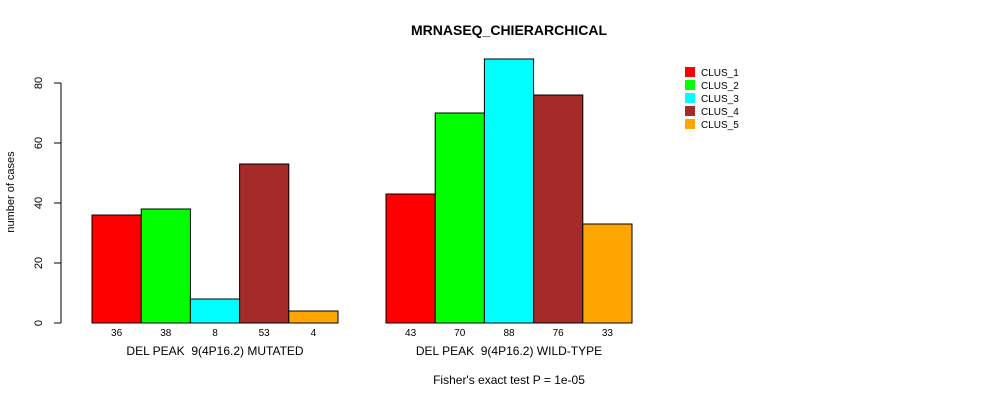 The image size is (990, 400). I want to click on bar-value-label: 4, so click(314, 333).